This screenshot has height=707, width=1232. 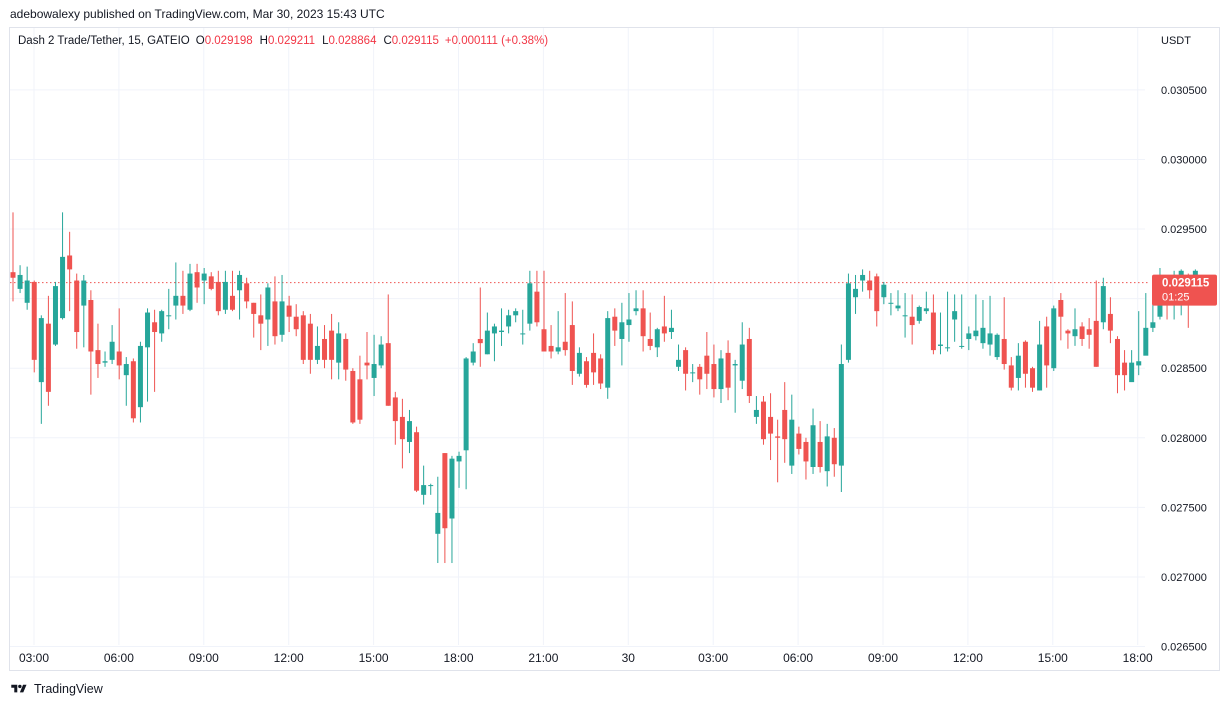 What do you see at coordinates (387, 41) in the screenshot?
I see `close-label: C` at bounding box center [387, 41].